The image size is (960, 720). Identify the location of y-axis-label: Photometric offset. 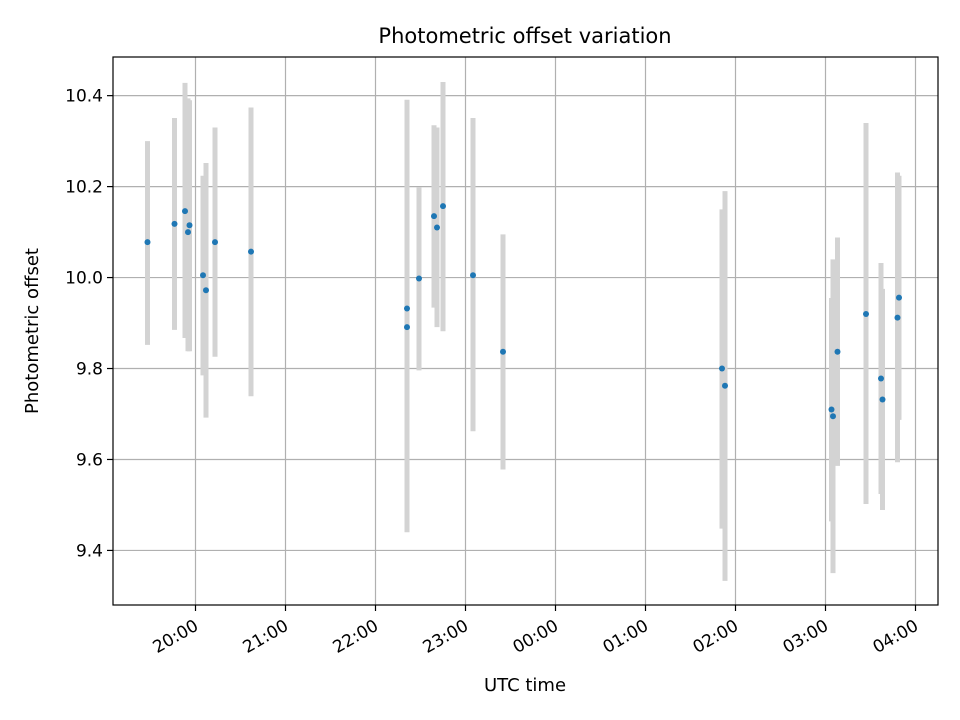
(32, 331).